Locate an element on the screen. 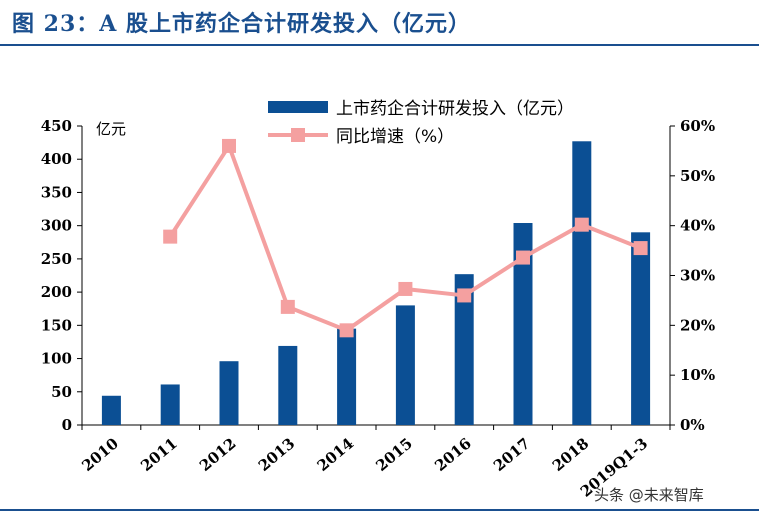 The image size is (759, 516). left-tick-label: 150 is located at coordinates (56, 325).